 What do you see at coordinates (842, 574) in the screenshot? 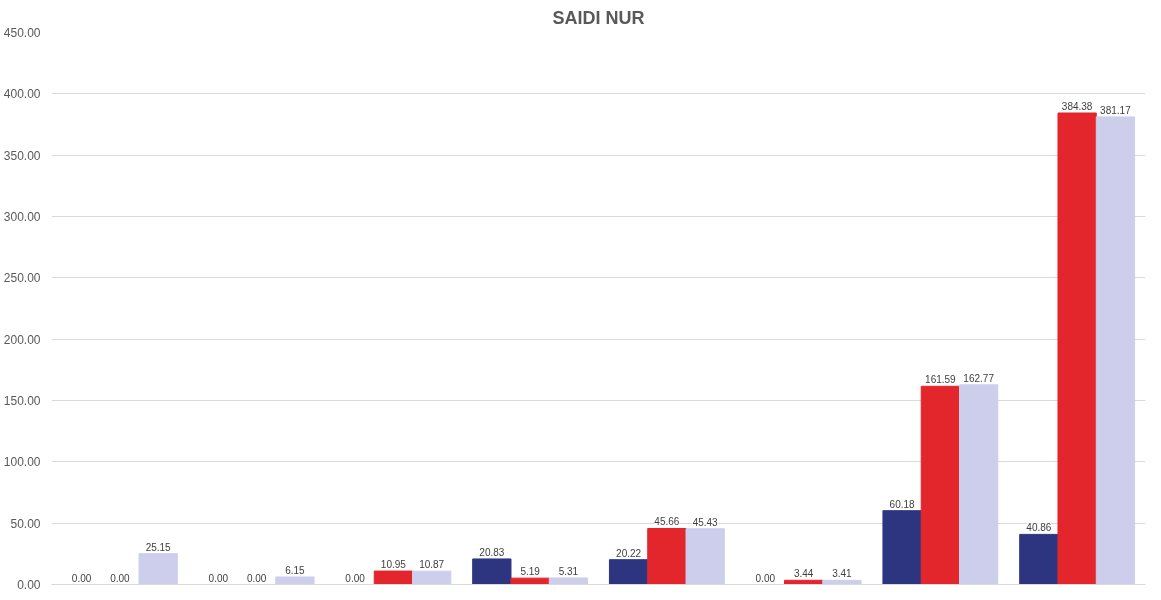
I see `data-label: 3.41` at bounding box center [842, 574].